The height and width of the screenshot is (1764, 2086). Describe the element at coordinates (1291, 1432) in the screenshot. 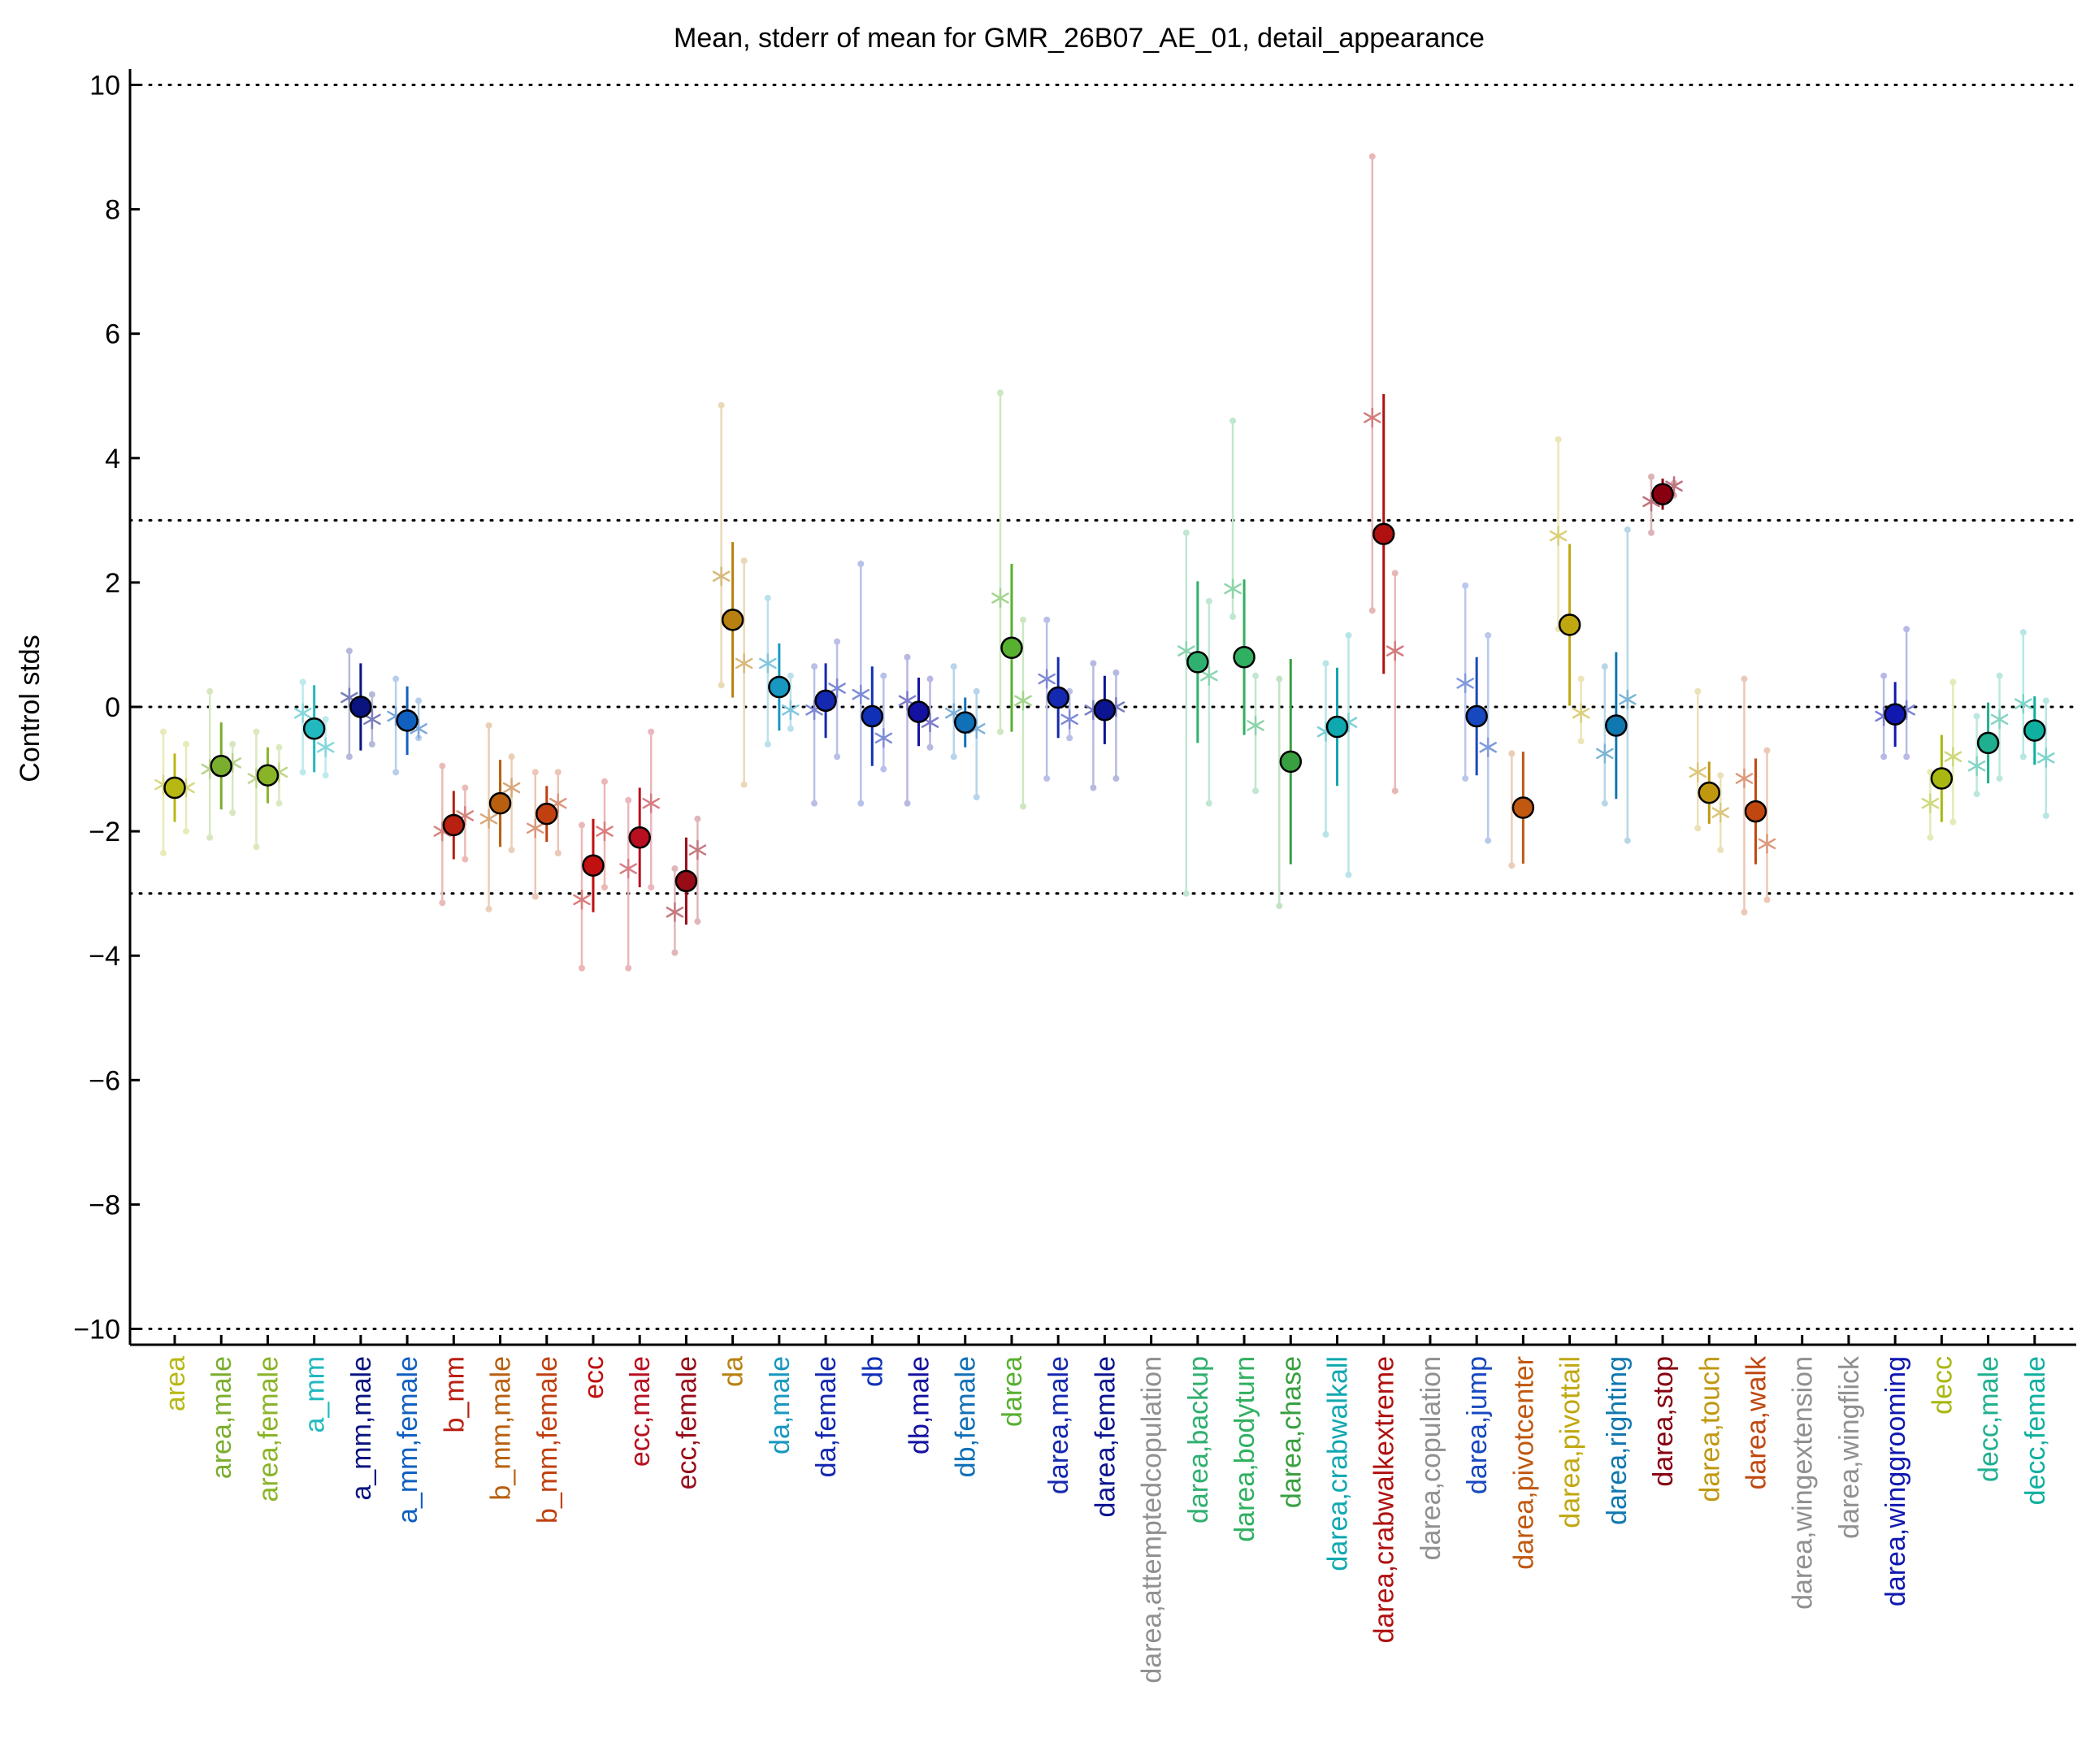

I see `x-tick-label: darea,chase` at that location.